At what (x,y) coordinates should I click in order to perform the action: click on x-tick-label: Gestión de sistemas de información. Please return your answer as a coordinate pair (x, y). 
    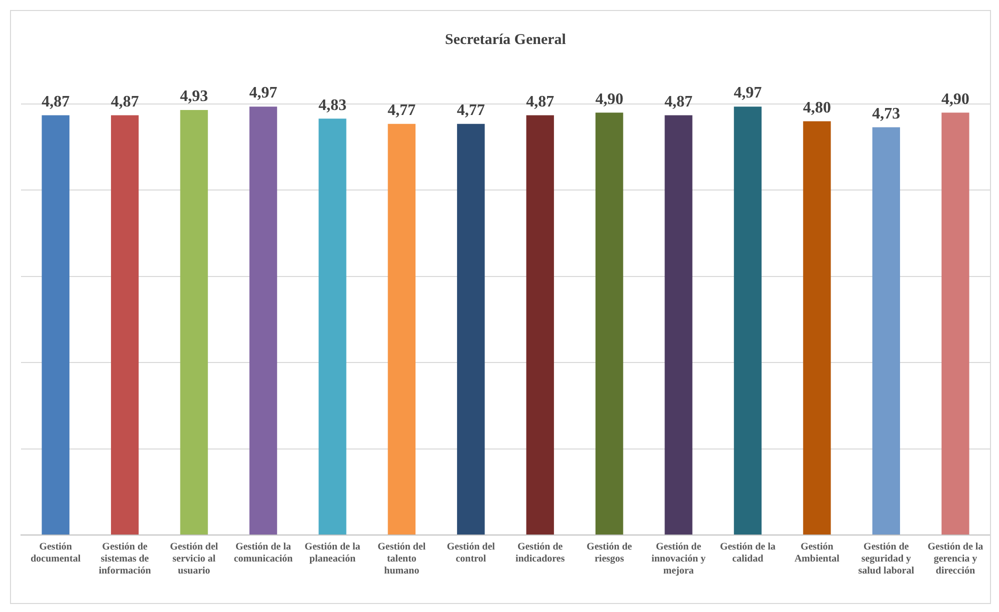
    Looking at the image, I should click on (125, 559).